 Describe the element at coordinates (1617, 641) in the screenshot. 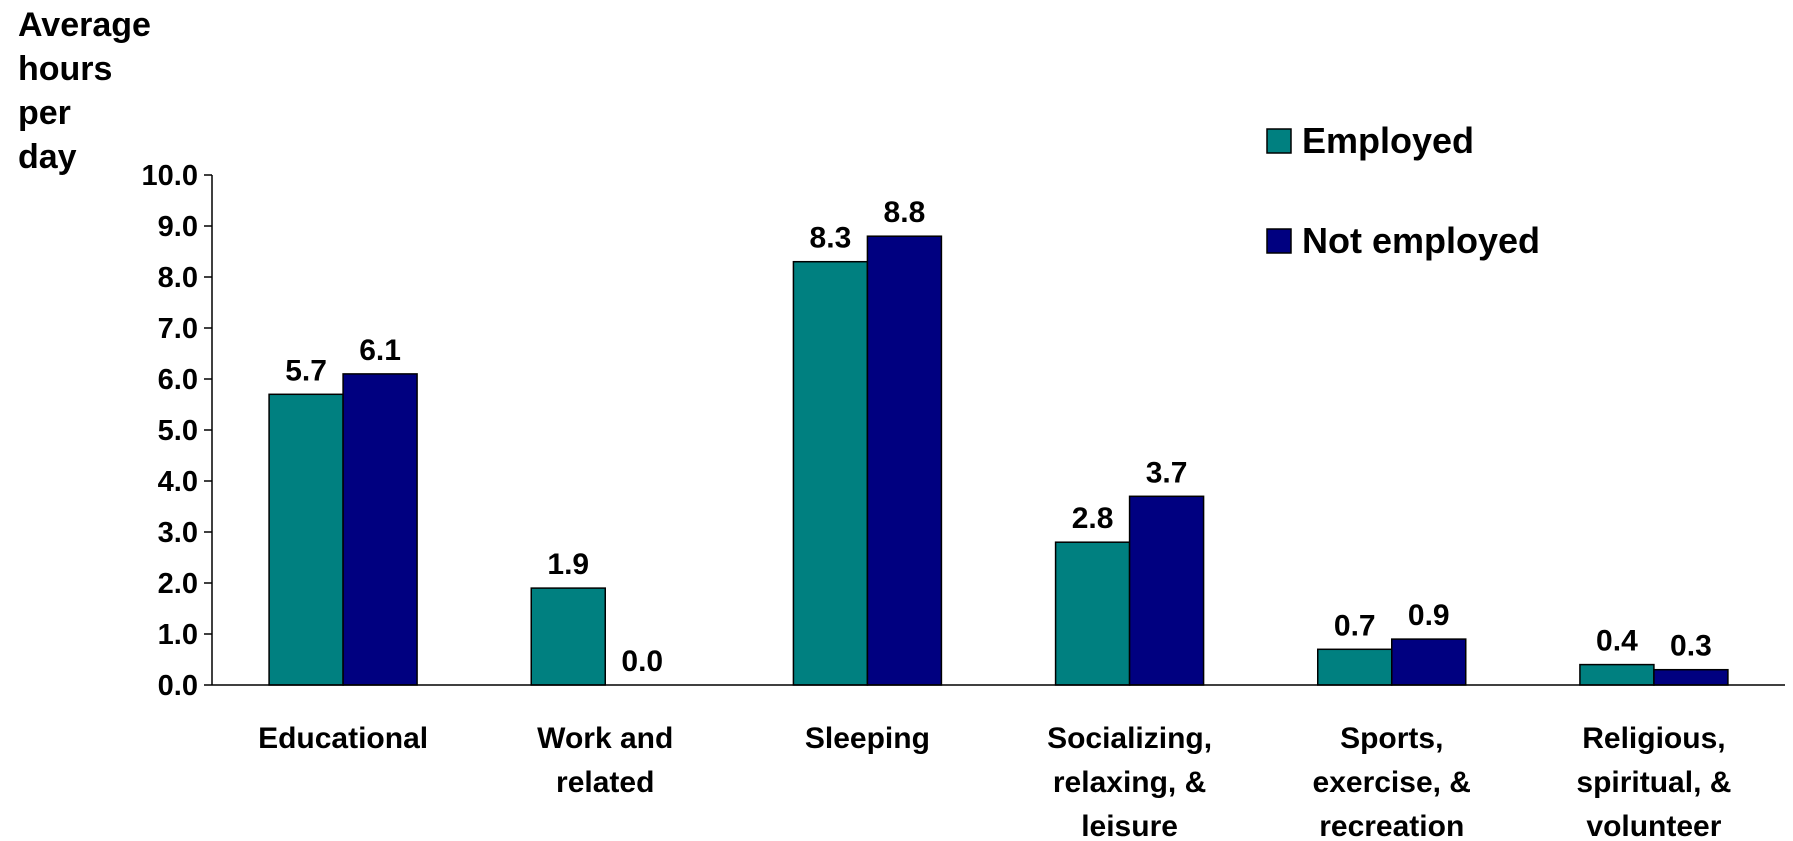

I see `data-label: 0.4` at that location.